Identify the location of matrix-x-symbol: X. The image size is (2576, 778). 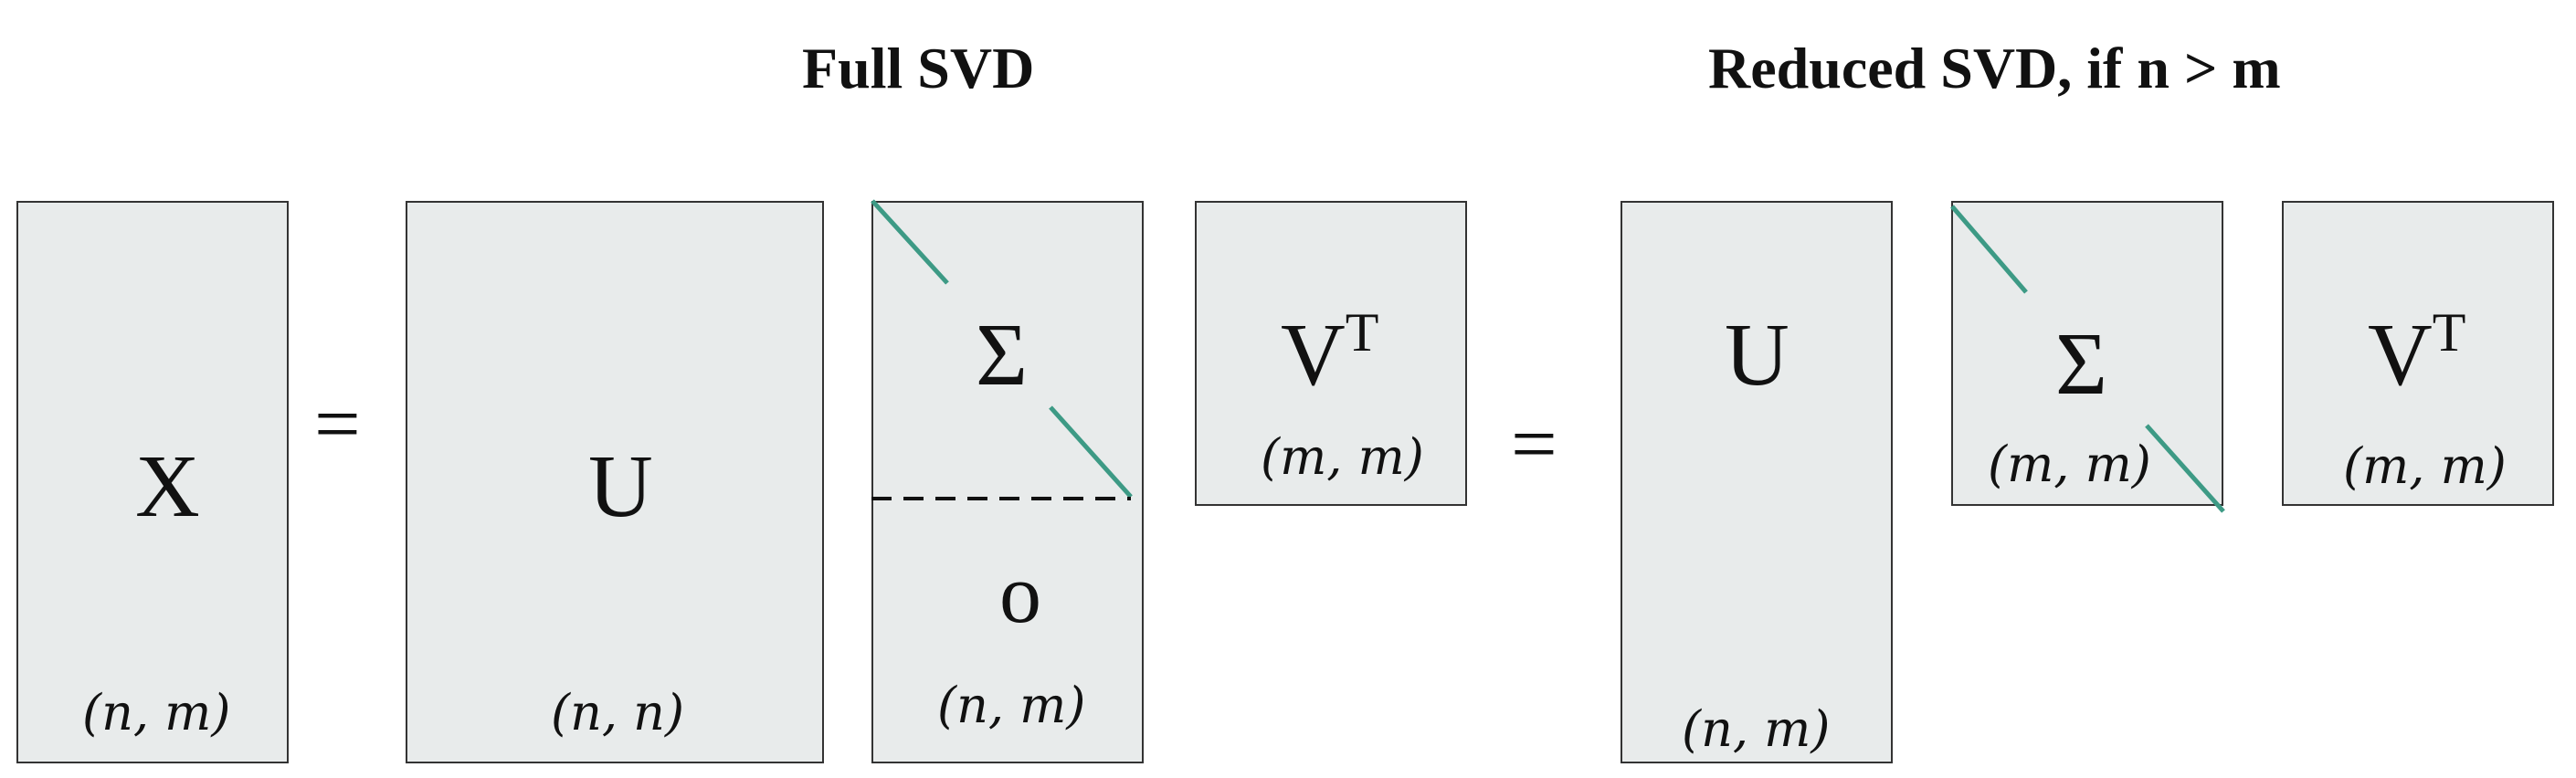
(167, 486).